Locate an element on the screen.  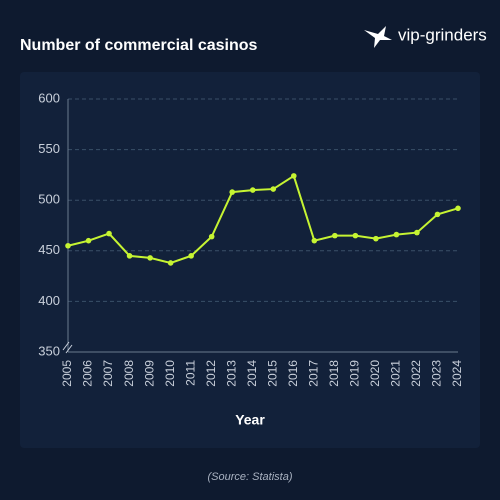
x-tick-label: 2017 is located at coordinates (313, 373).